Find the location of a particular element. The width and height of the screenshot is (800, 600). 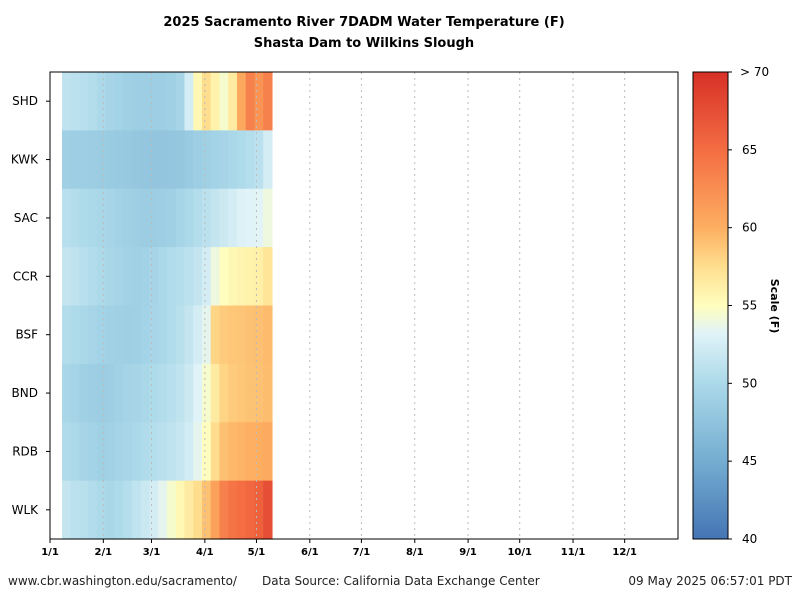

row-label-shd: SHD is located at coordinates (25, 101).